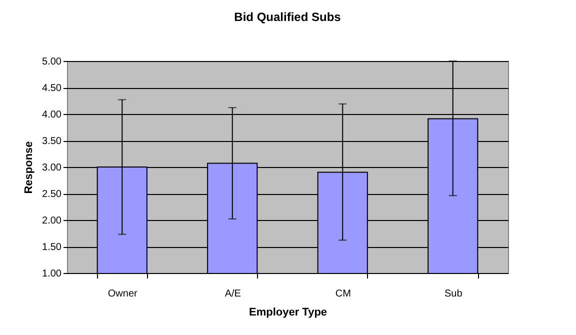 Image resolution: width=576 pixels, height=335 pixels. What do you see at coordinates (52, 88) in the screenshot?
I see `y-tick-label: 4.50` at bounding box center [52, 88].